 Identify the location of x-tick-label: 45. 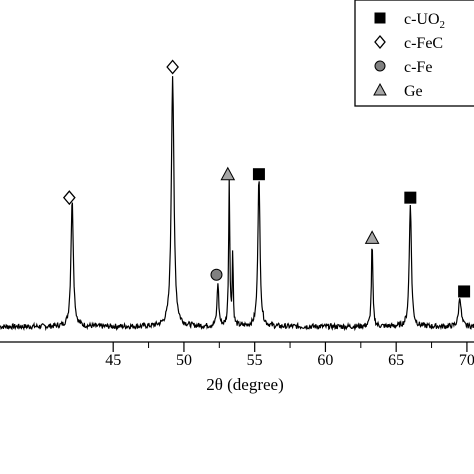
(113, 360).